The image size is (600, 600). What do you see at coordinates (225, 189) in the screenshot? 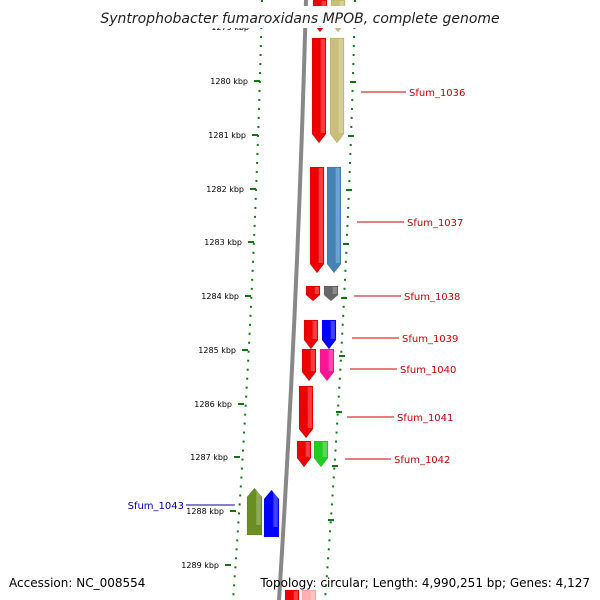
I see `tick-label: 1282 kbp` at bounding box center [225, 189].